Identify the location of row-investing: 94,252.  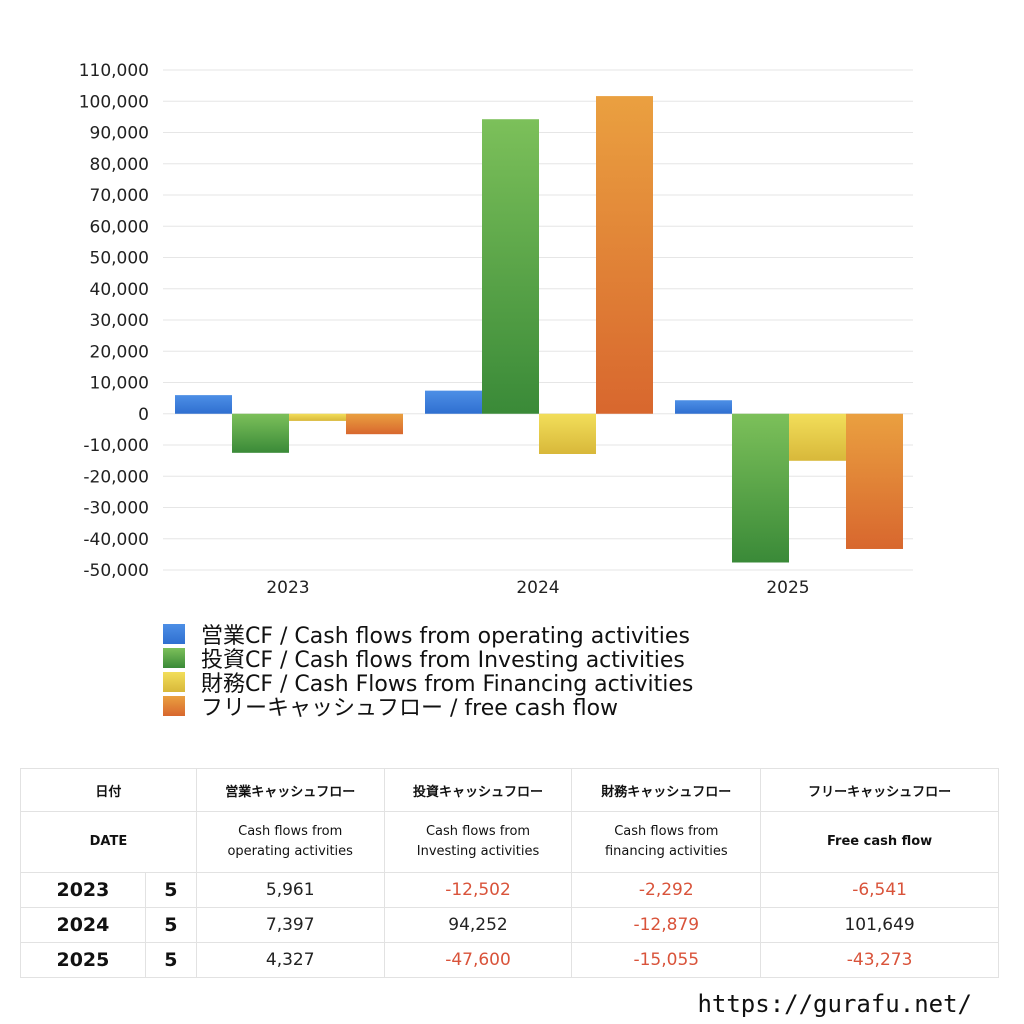
(478, 925).